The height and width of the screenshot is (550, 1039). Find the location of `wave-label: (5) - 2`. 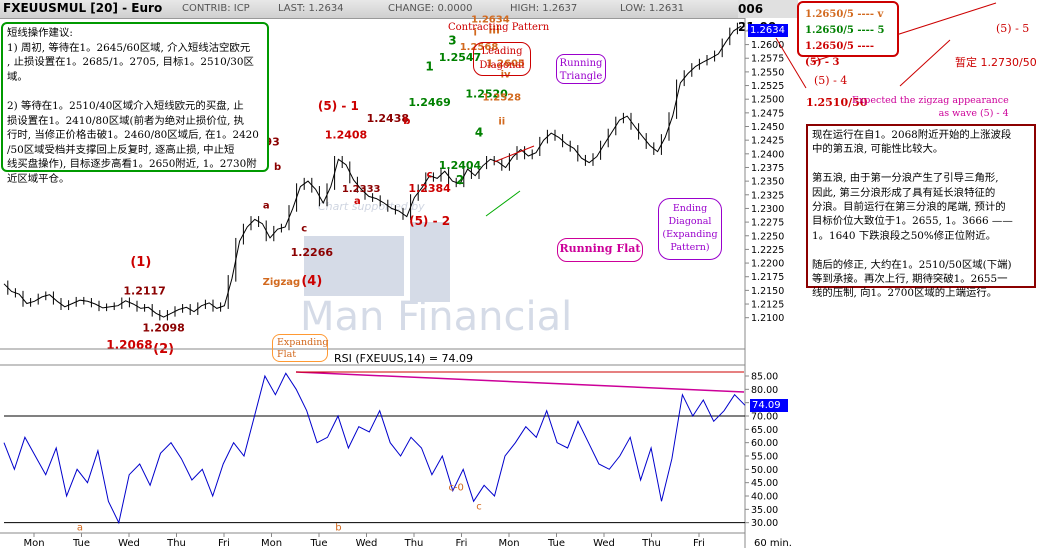

wave-label: (5) - 2 is located at coordinates (429, 221).